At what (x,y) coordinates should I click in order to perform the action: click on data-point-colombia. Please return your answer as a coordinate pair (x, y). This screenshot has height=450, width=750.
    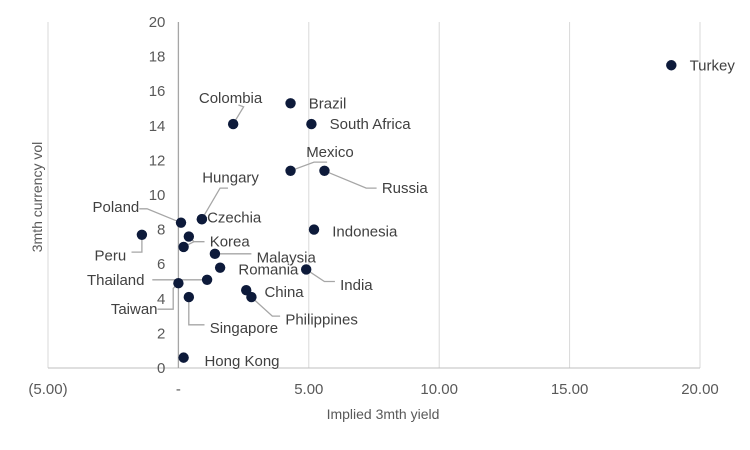
    Looking at the image, I should click on (233, 124).